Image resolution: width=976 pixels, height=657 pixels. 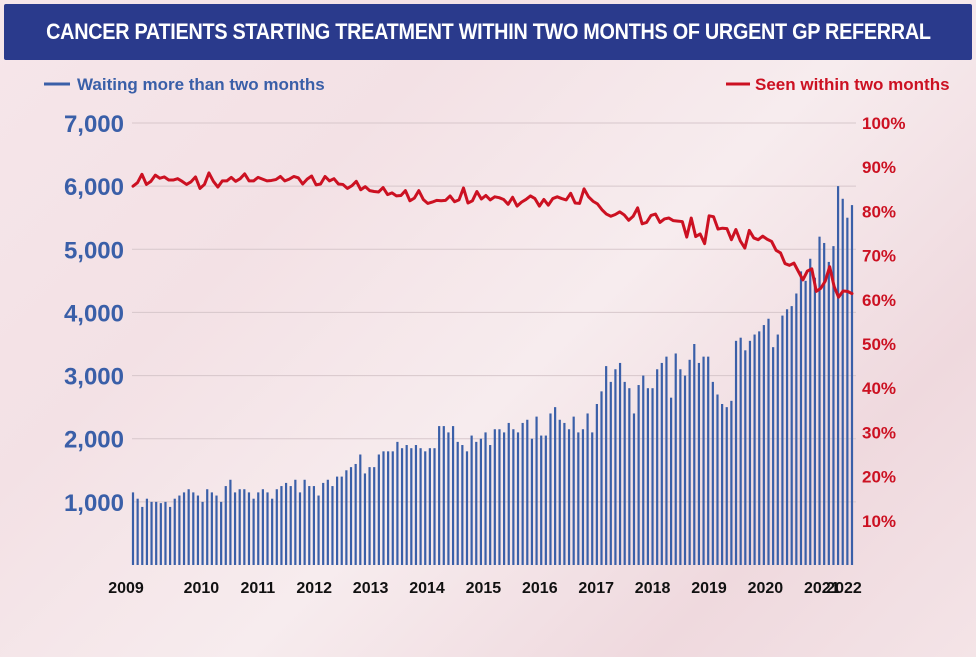 I want to click on left-tick-label: 6,000, so click(x=94, y=187).